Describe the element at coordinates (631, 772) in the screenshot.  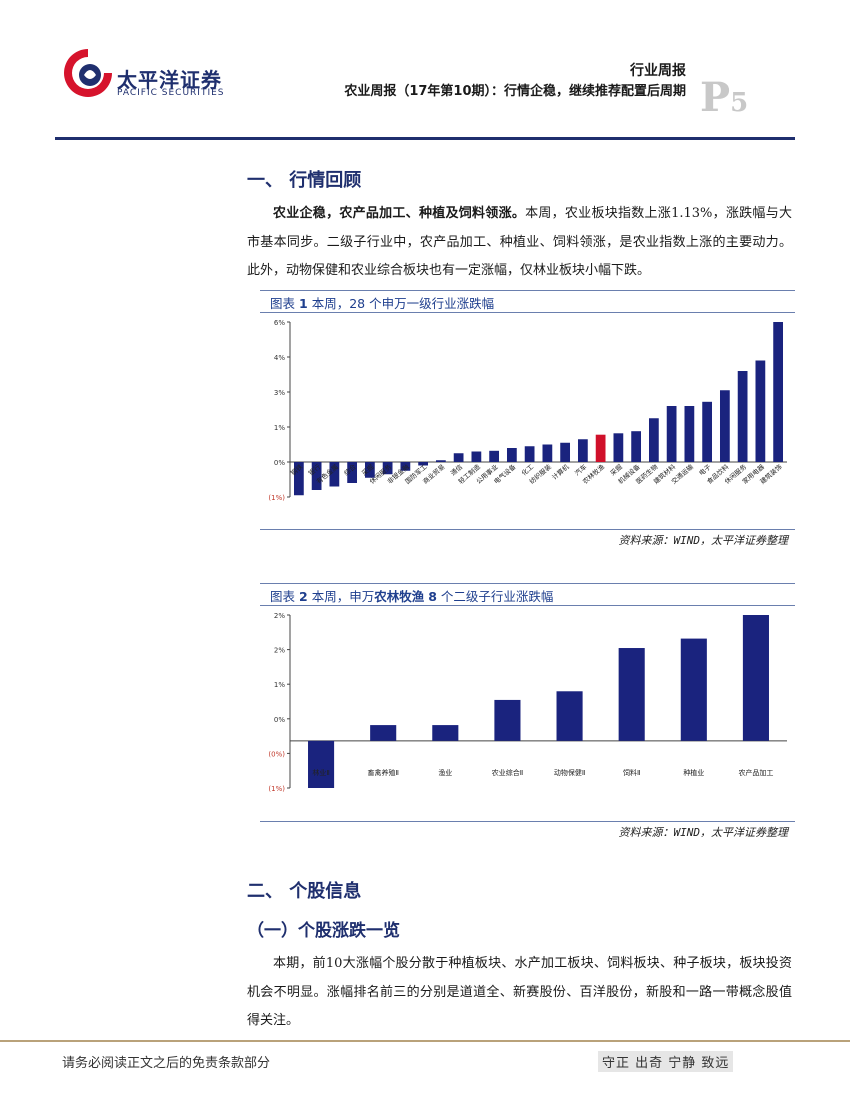
I see `x-category-label: 饲料Ⅱ` at that location.